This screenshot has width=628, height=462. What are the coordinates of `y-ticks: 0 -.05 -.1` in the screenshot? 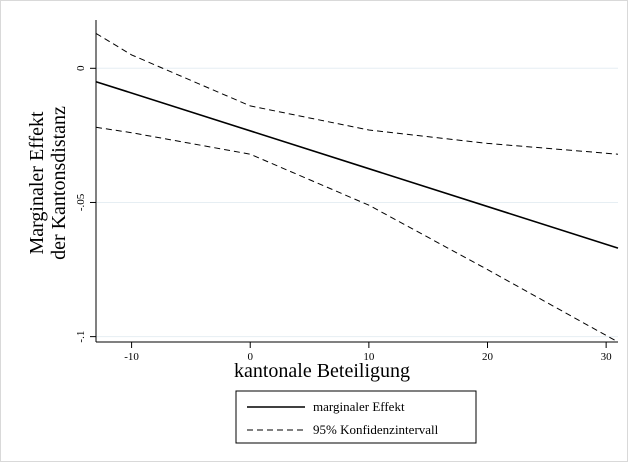 It's located at (85, 204).